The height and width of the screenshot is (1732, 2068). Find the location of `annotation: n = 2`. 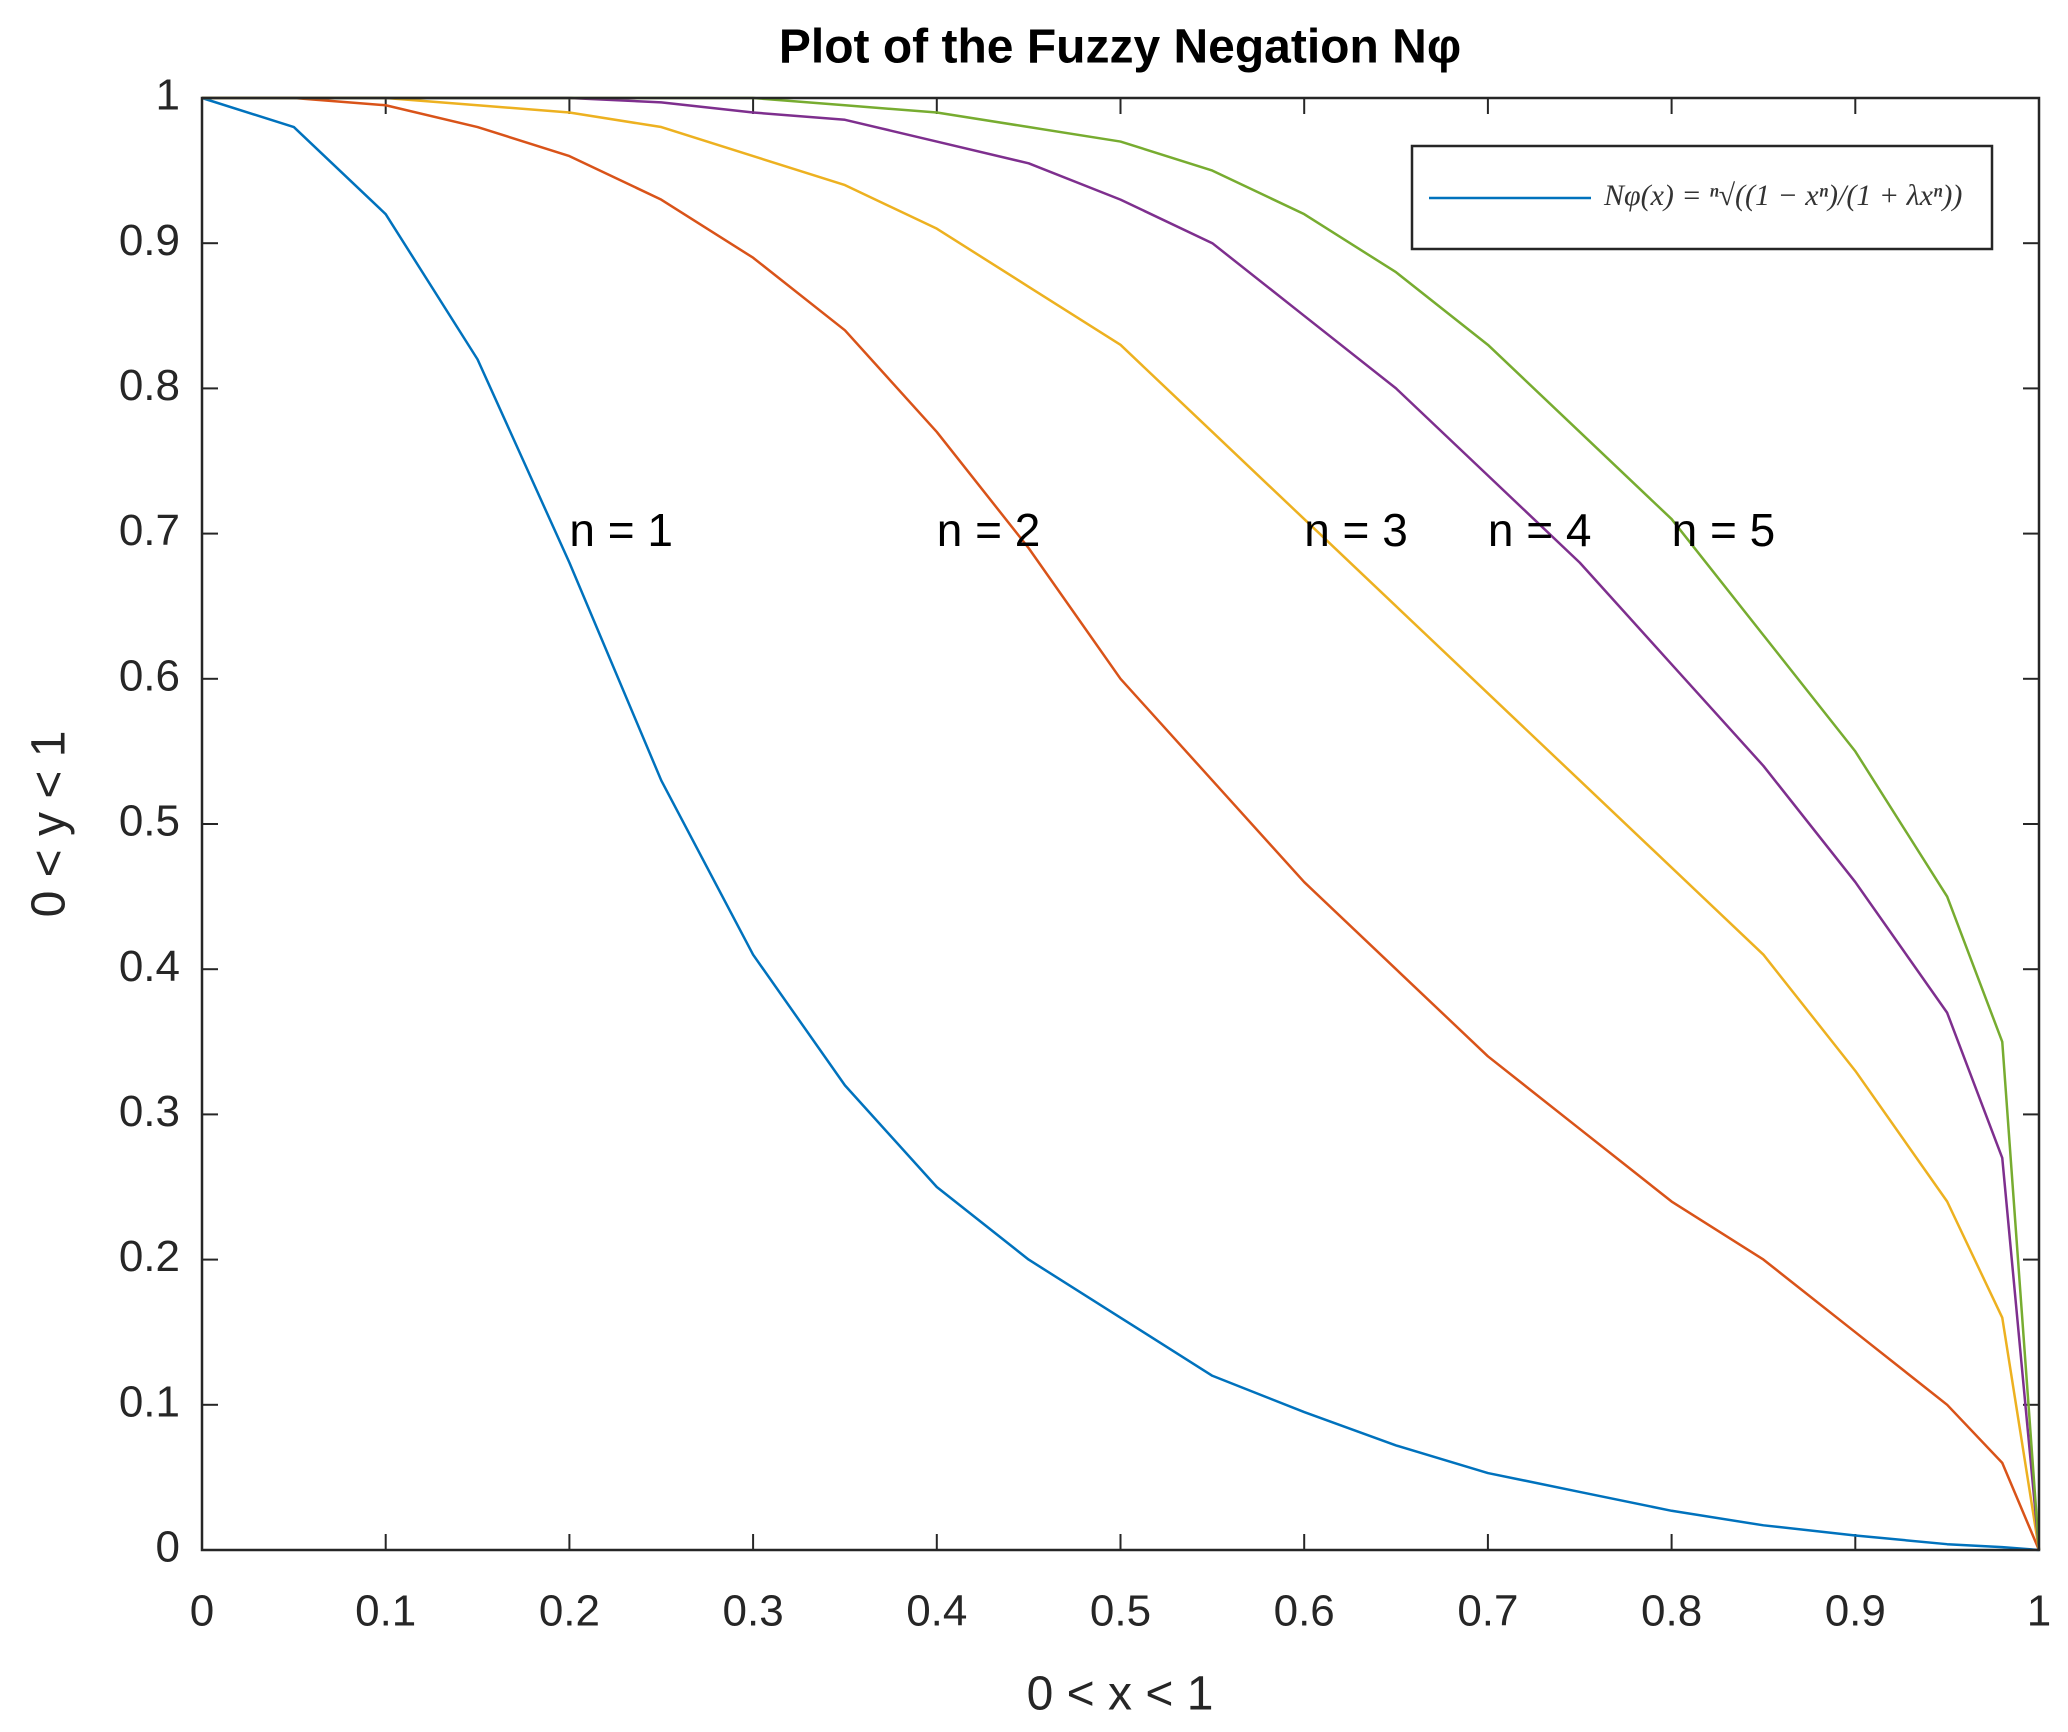

annotation: n = 2 is located at coordinates (989, 530).